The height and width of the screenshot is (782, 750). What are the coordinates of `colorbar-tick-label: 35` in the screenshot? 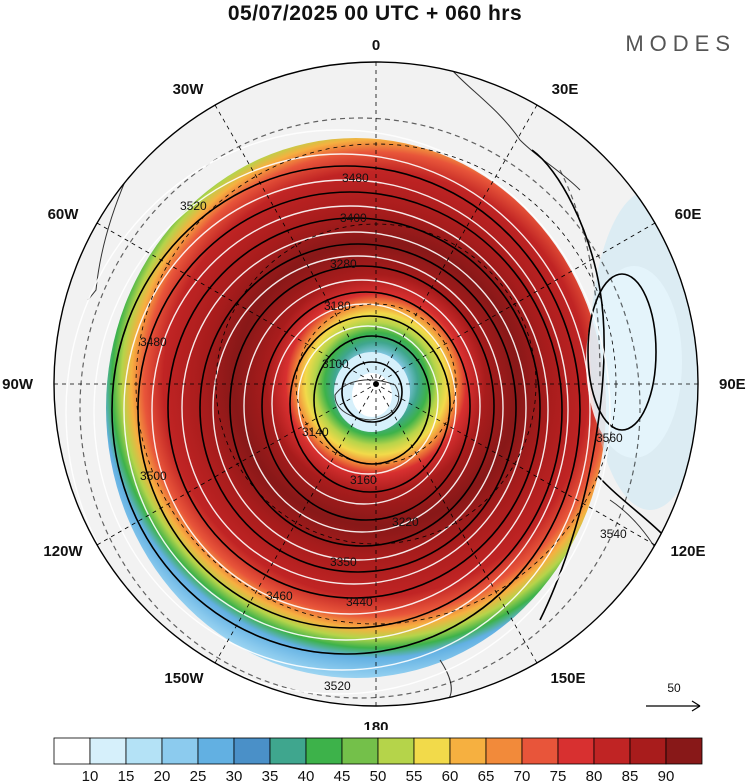 It's located at (270, 775).